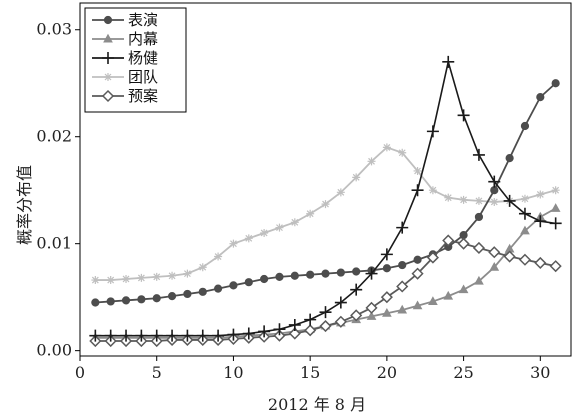 This screenshot has width=572, height=416. What do you see at coordinates (125, 96) in the screenshot?
I see `legend-item: 预案` at bounding box center [125, 96].